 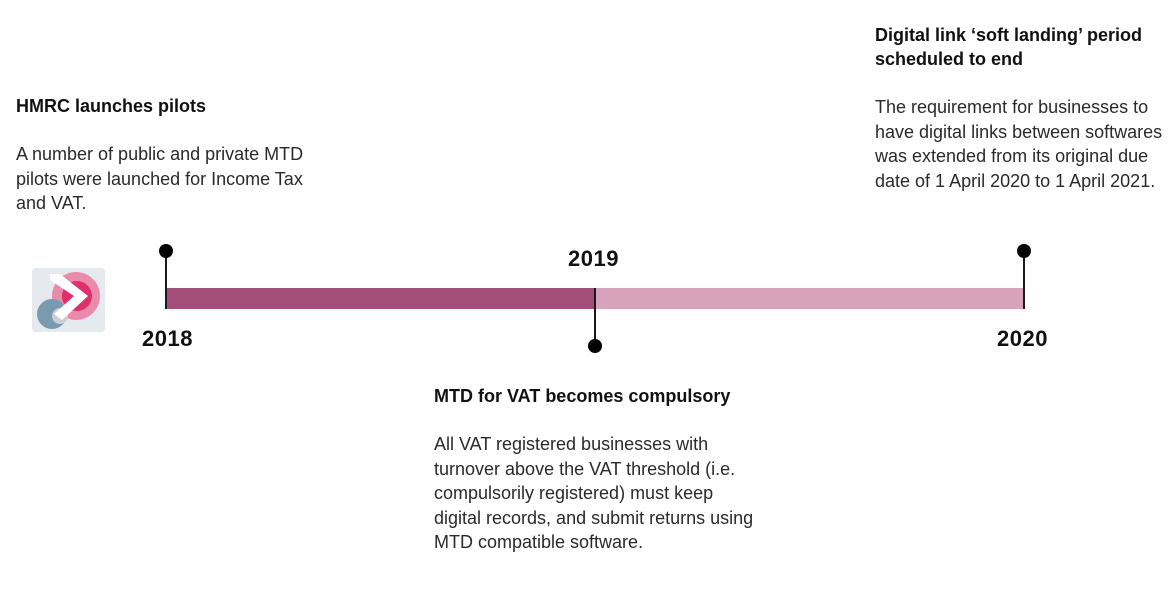 I want to click on brand-logo, so click(x=68, y=300).